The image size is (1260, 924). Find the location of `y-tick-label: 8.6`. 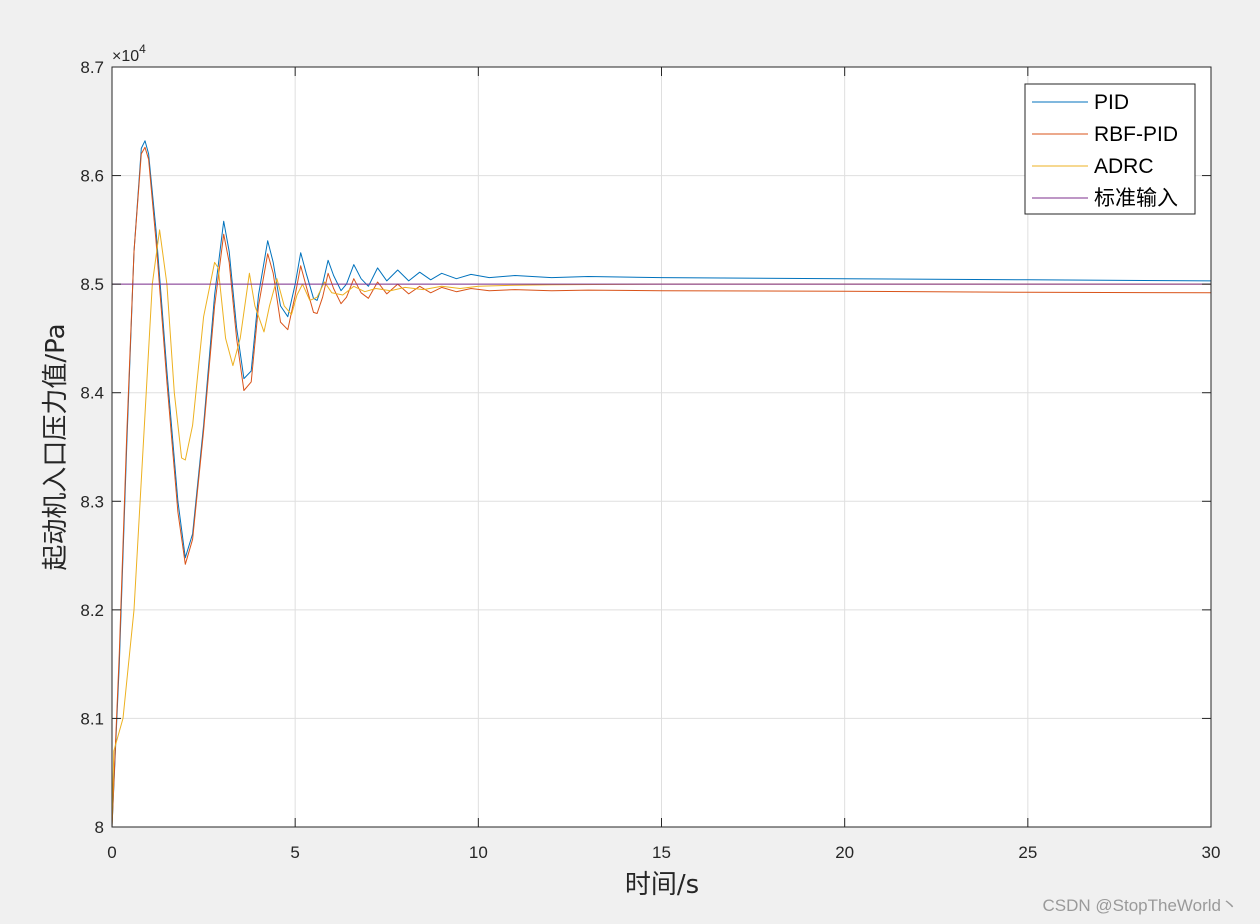

y-tick-label: 8.6 is located at coordinates (92, 176).